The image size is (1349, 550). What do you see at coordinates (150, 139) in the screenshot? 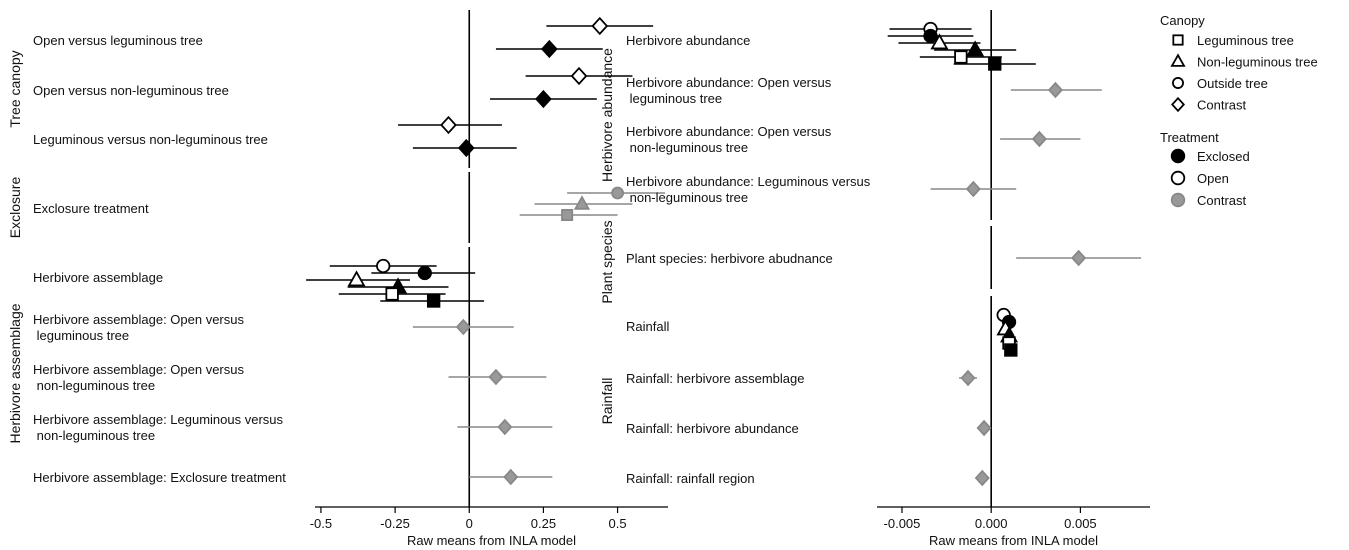
I see `row-label: Leguminous versus non-leguminous tree` at bounding box center [150, 139].